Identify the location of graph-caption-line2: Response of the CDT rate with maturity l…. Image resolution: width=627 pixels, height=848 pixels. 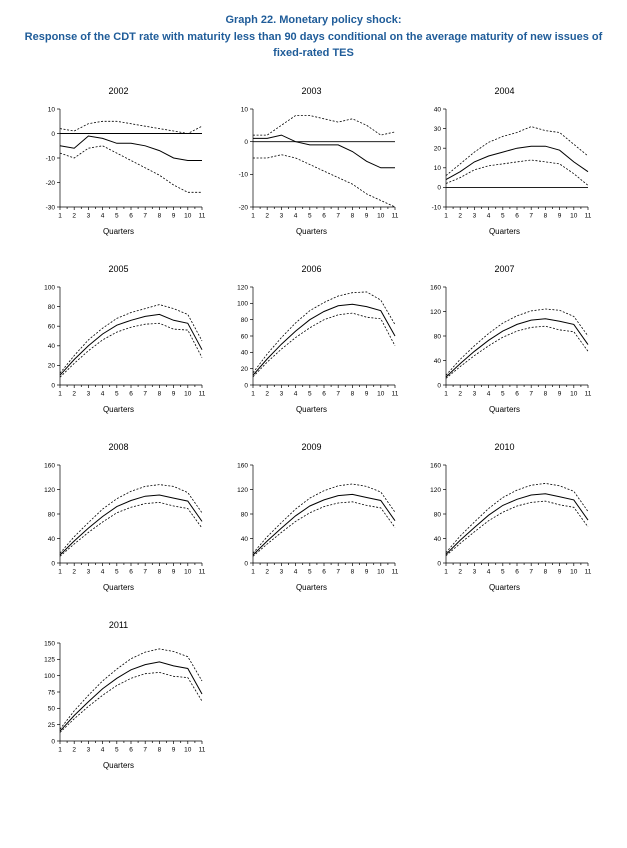
(313, 45).